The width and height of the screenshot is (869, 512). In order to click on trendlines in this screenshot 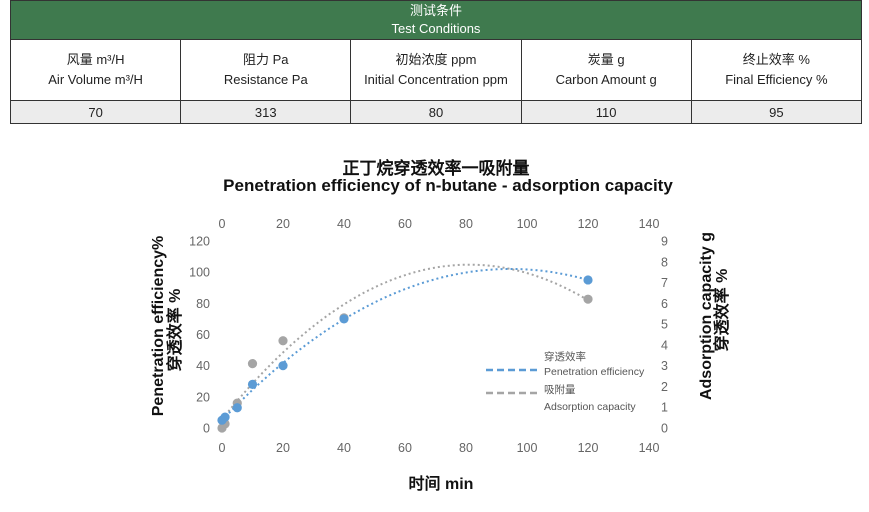, I will do `click(405, 342)`.